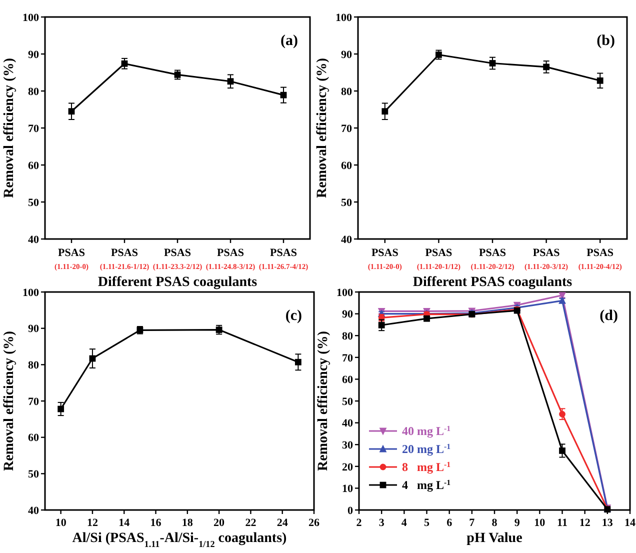 The height and width of the screenshot is (553, 636). What do you see at coordinates (427, 523) in the screenshot?
I see `x-tick-label: 5` at bounding box center [427, 523].